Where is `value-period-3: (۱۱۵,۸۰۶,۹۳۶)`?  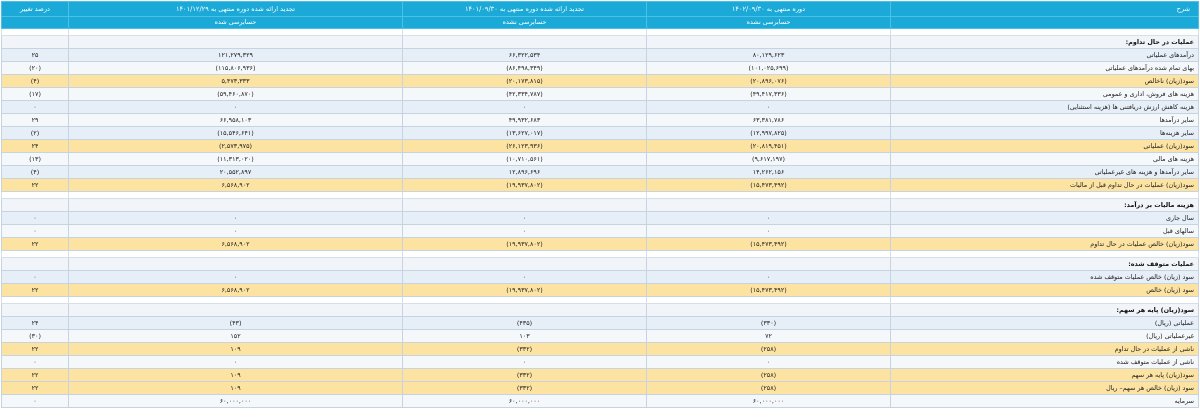
value-period-3: (۱۱۵,۸۰۶,۹۳۶) is located at coordinates (235, 68).